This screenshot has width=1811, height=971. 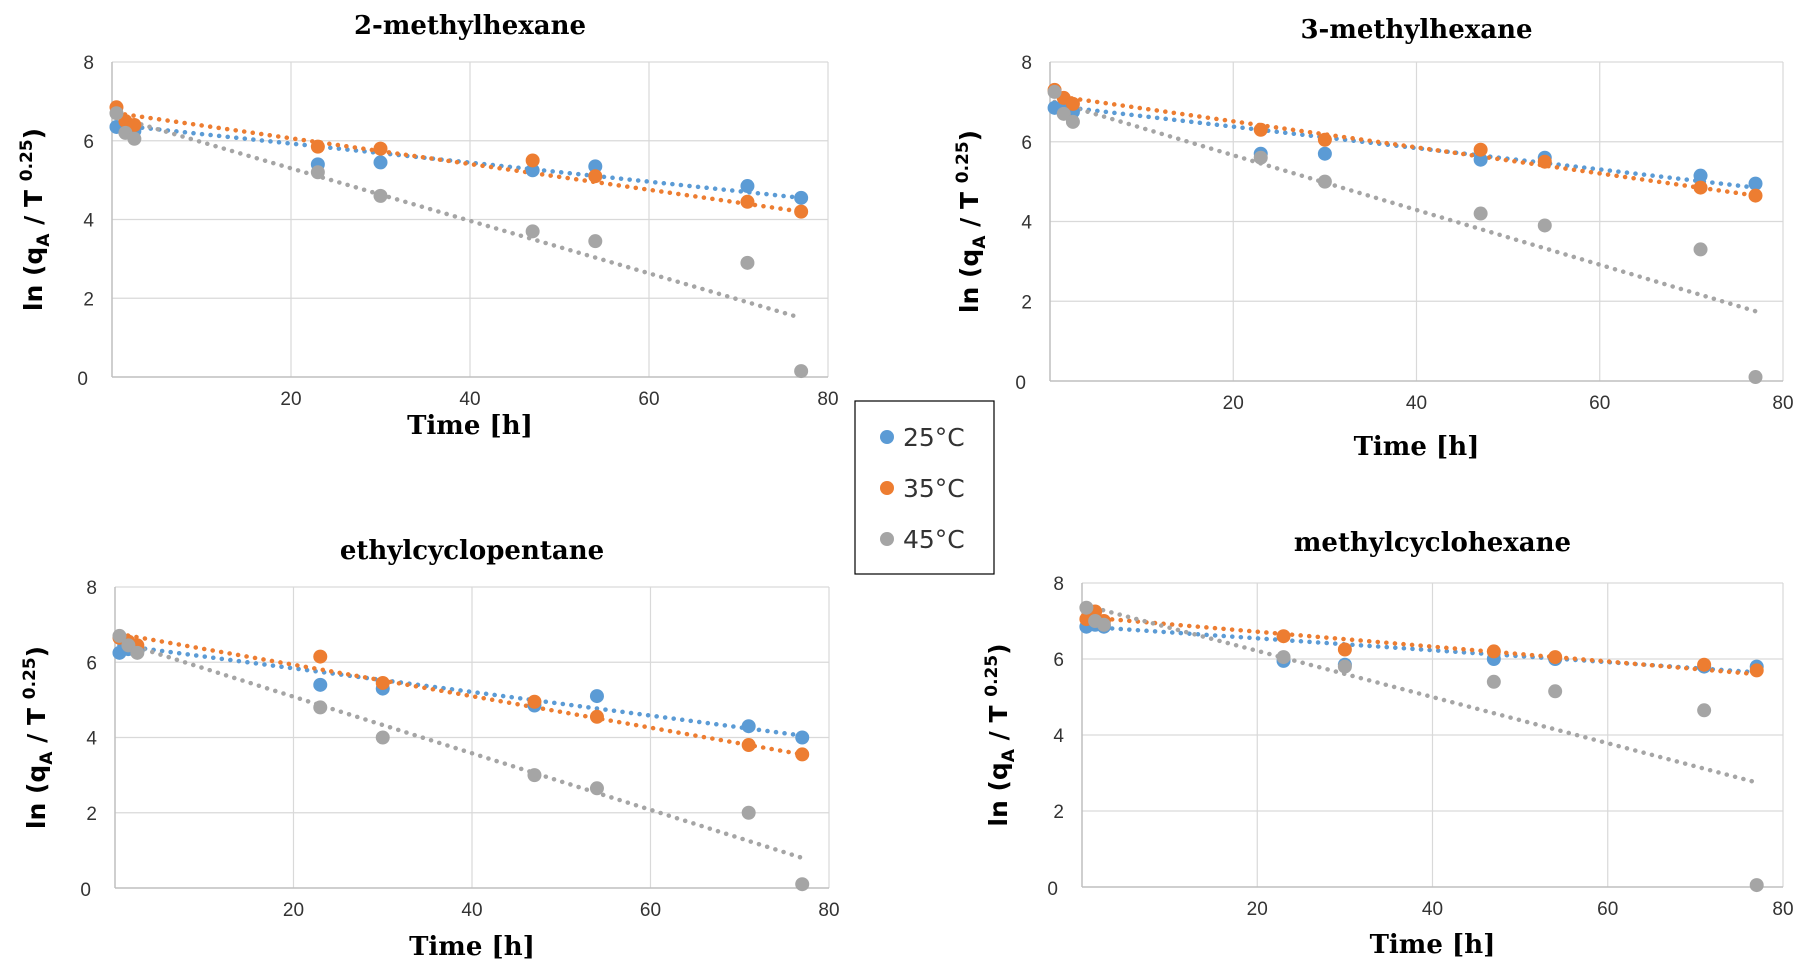 I want to click on legend-label-3: 45°C, so click(x=934, y=539).